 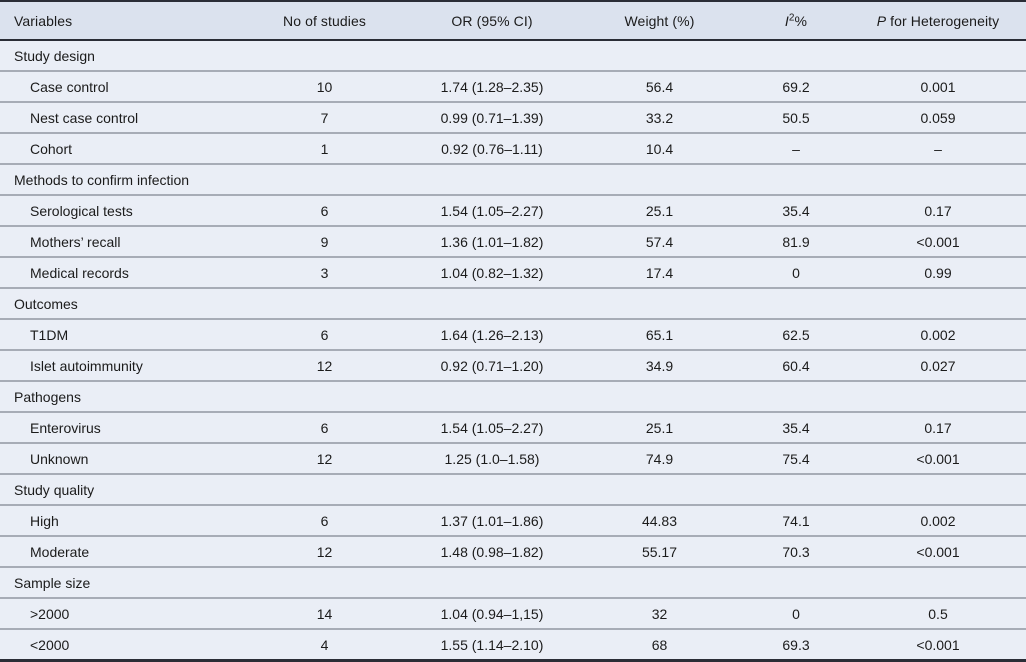 What do you see at coordinates (796, 334) in the screenshot?
I see `cell-i2: 62.5` at bounding box center [796, 334].